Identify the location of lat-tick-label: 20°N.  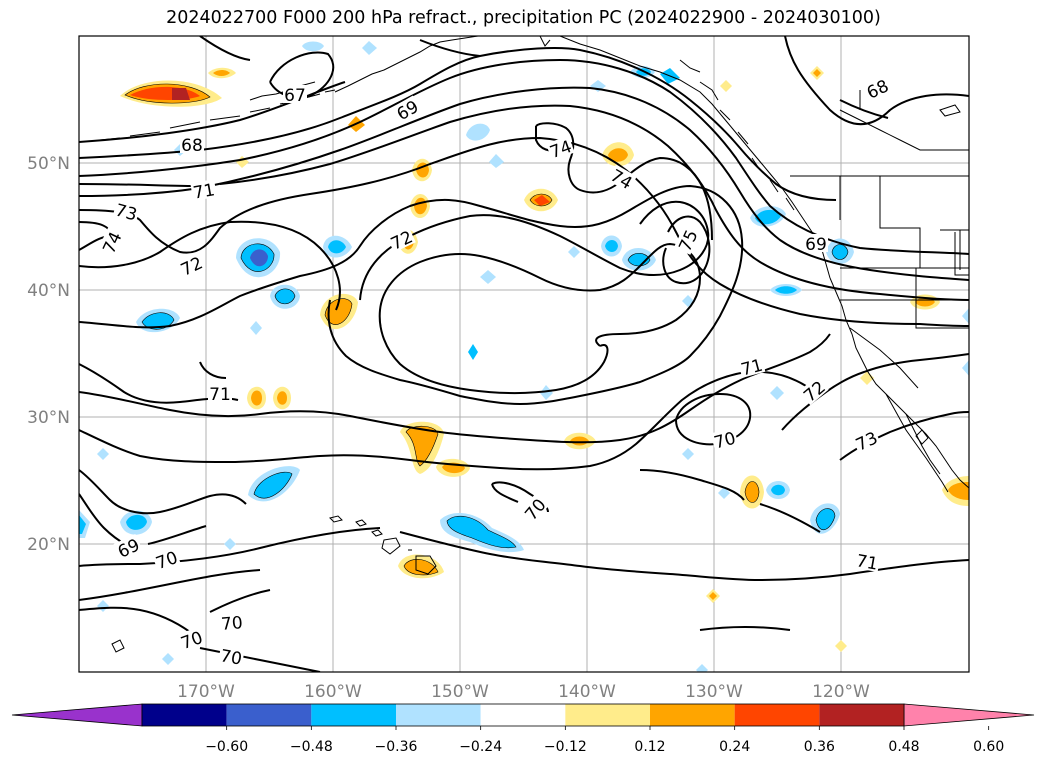
(48, 545).